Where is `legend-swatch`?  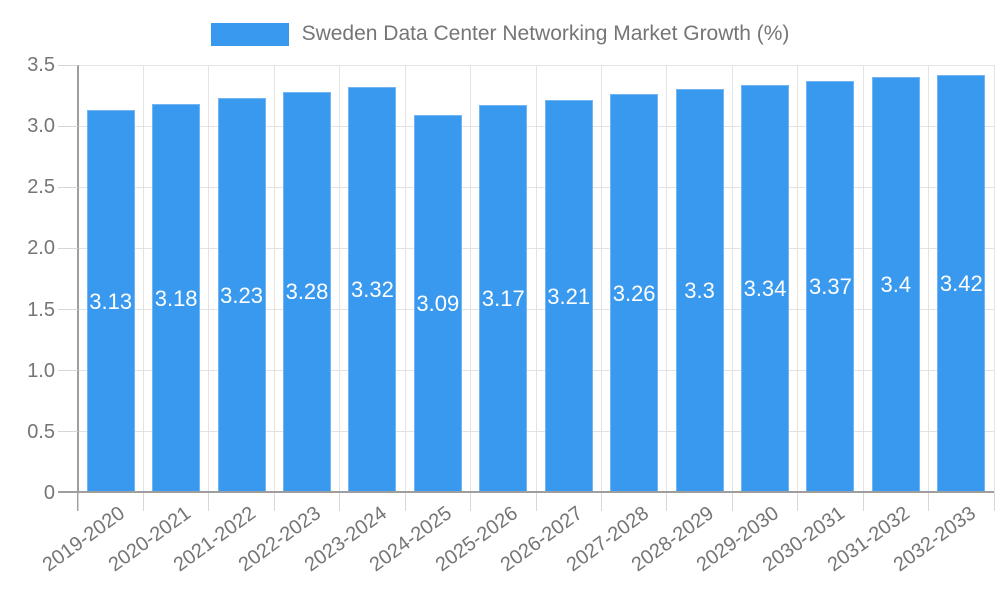
legend-swatch is located at coordinates (249, 34).